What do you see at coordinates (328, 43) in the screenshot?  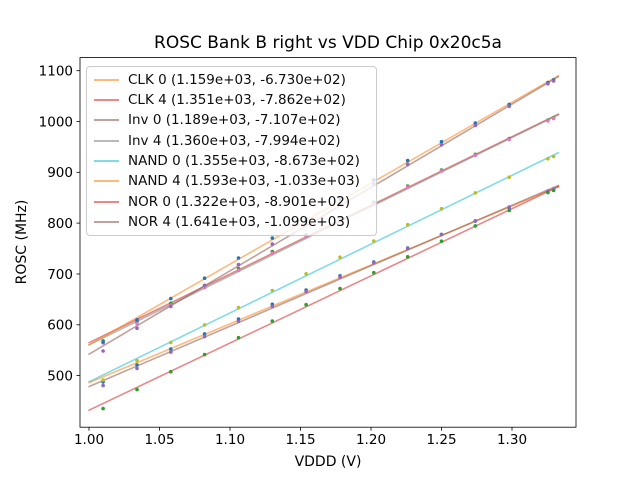 I see `chart-title: ROSC Bank B right vs VDD Chip 0x20c5a` at bounding box center [328, 43].